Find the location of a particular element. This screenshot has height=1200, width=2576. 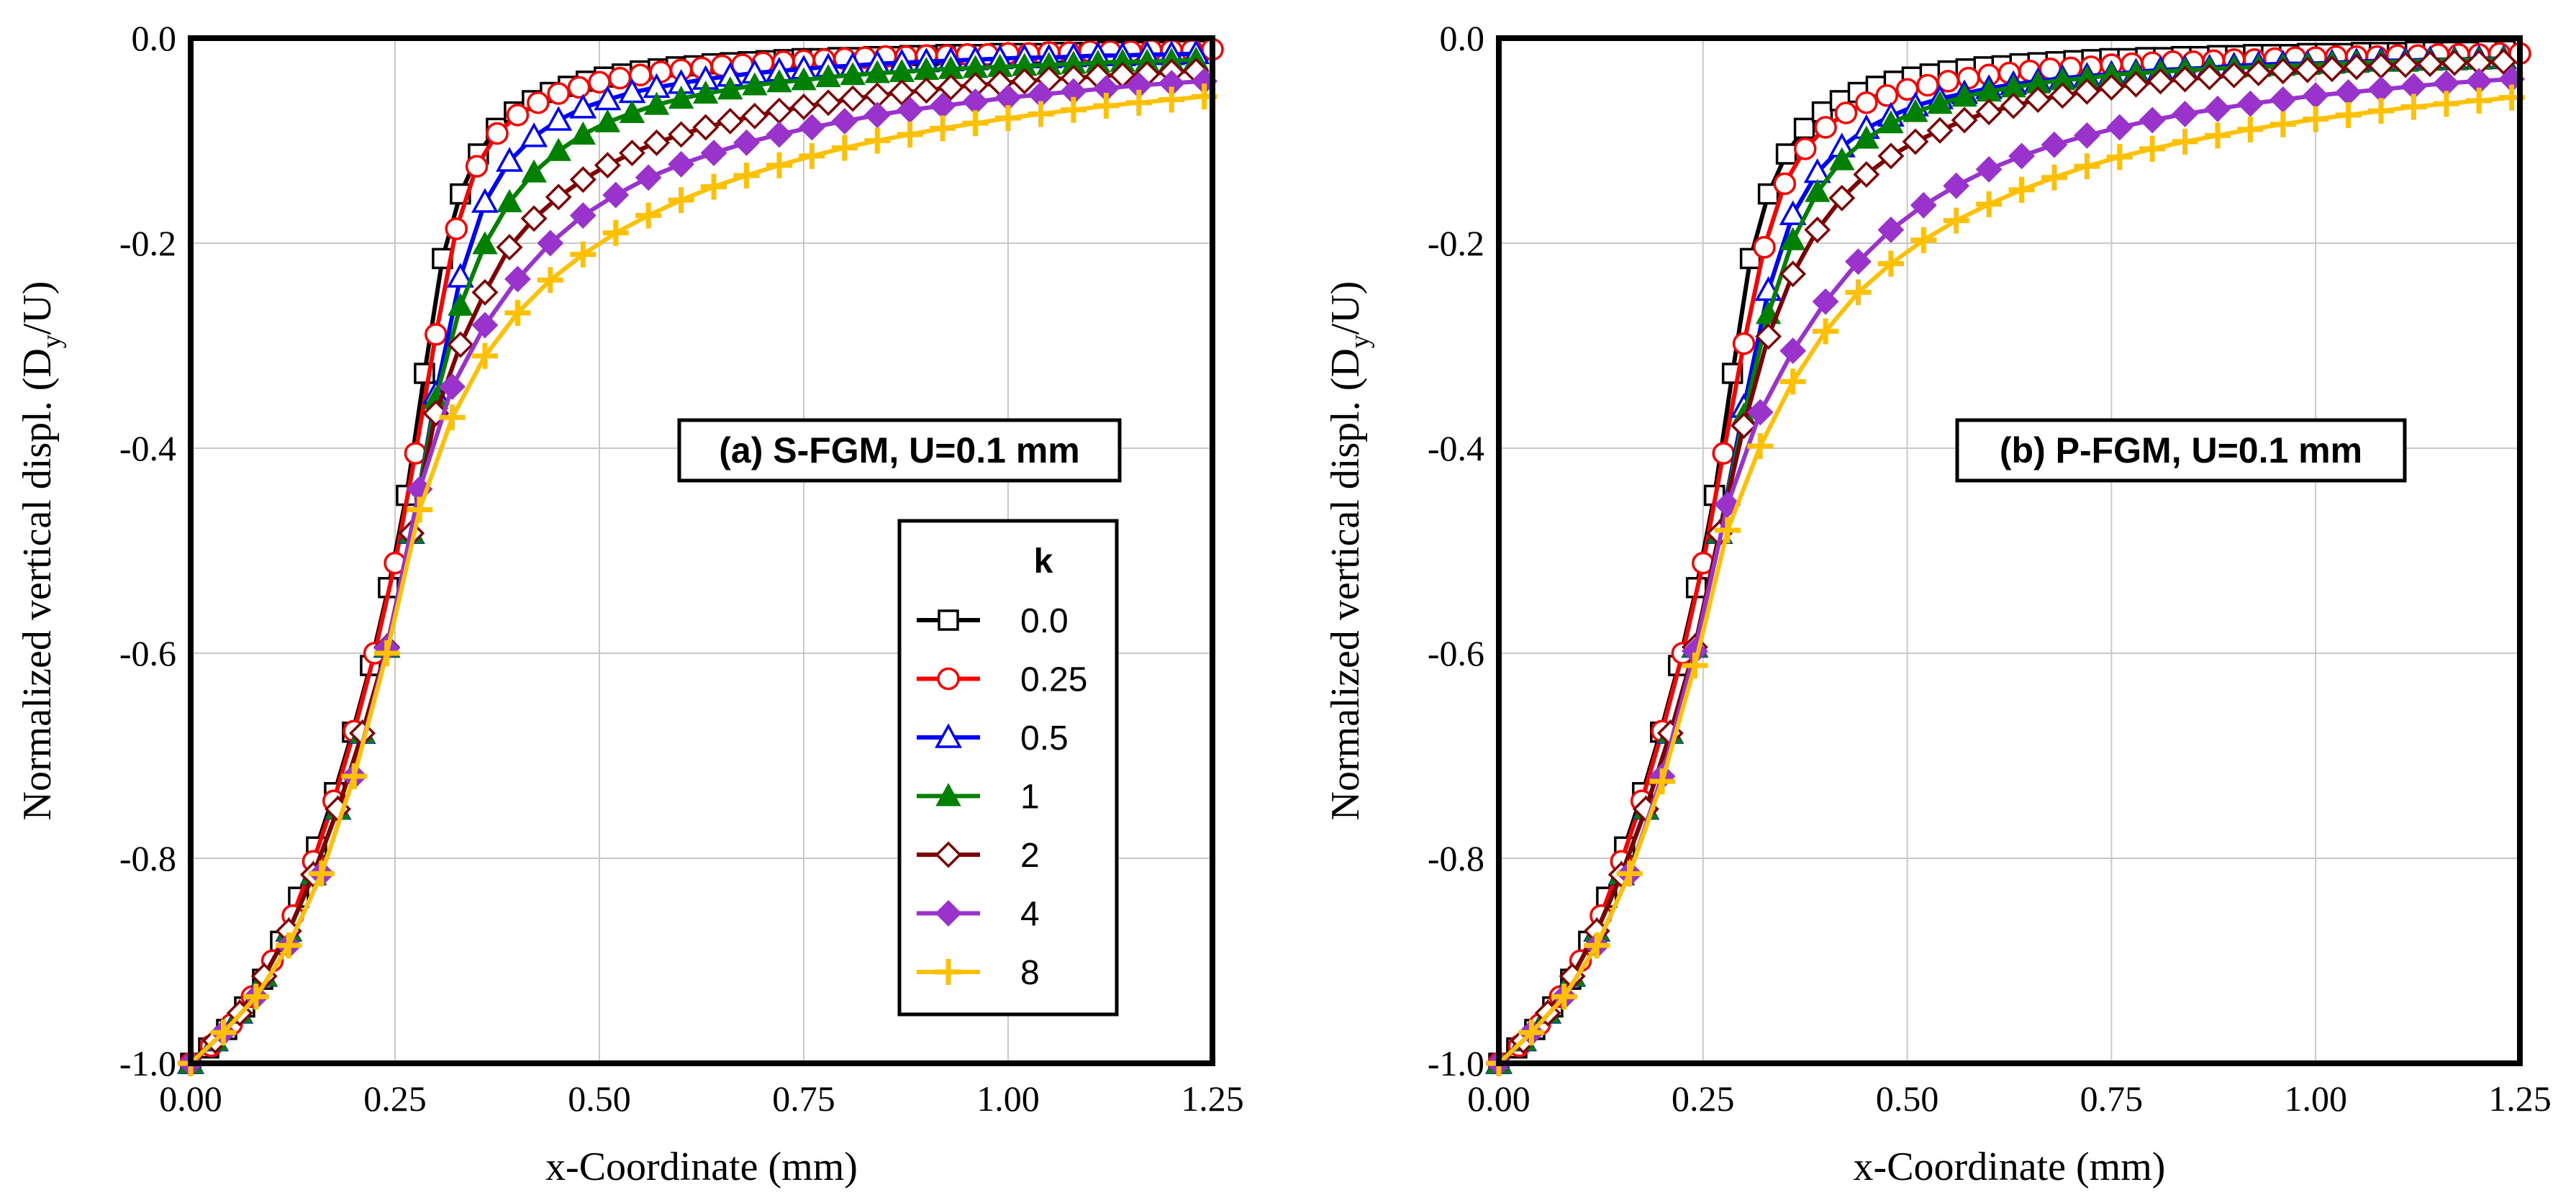

y-tick-label: 0.0 is located at coordinates (1462, 38).